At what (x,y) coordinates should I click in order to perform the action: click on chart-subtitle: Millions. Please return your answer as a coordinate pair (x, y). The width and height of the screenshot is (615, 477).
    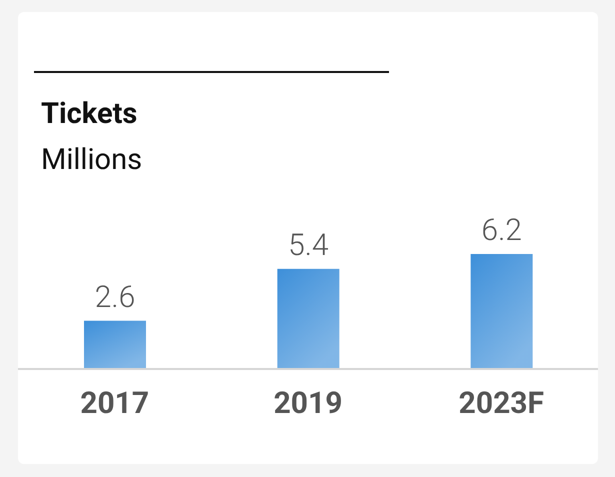
    Looking at the image, I should click on (91, 160).